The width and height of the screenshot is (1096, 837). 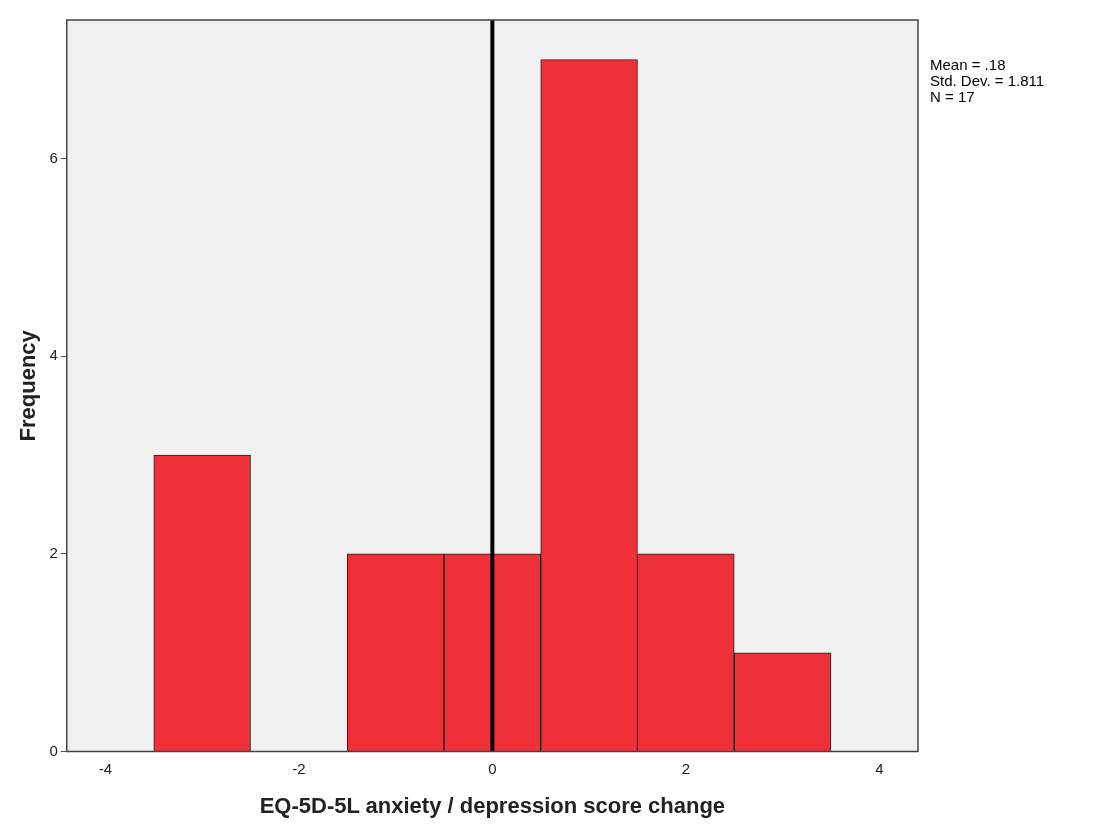 What do you see at coordinates (968, 64) in the screenshot?
I see `text: Mean = .18` at bounding box center [968, 64].